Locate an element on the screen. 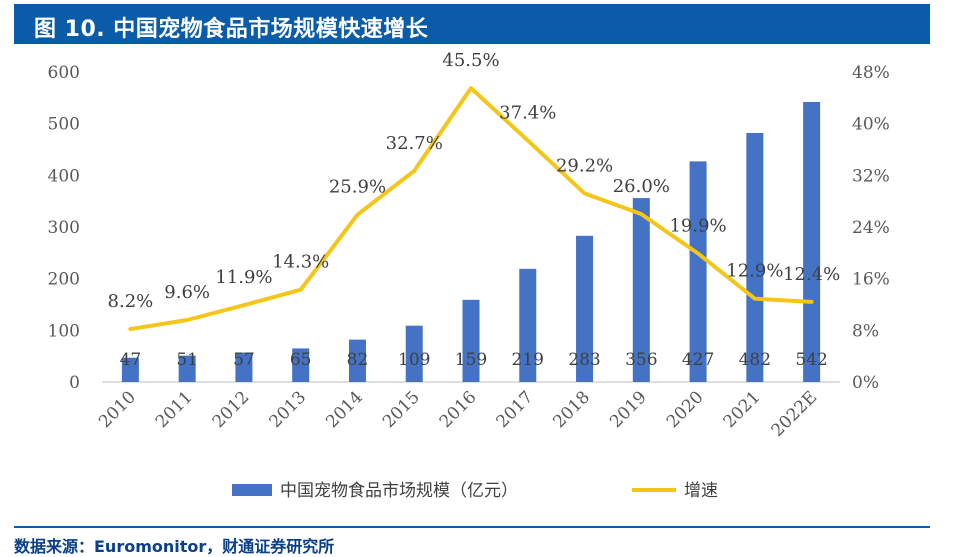 This screenshot has width=962, height=557. x-axis-tick: 2017 is located at coordinates (515, 409).